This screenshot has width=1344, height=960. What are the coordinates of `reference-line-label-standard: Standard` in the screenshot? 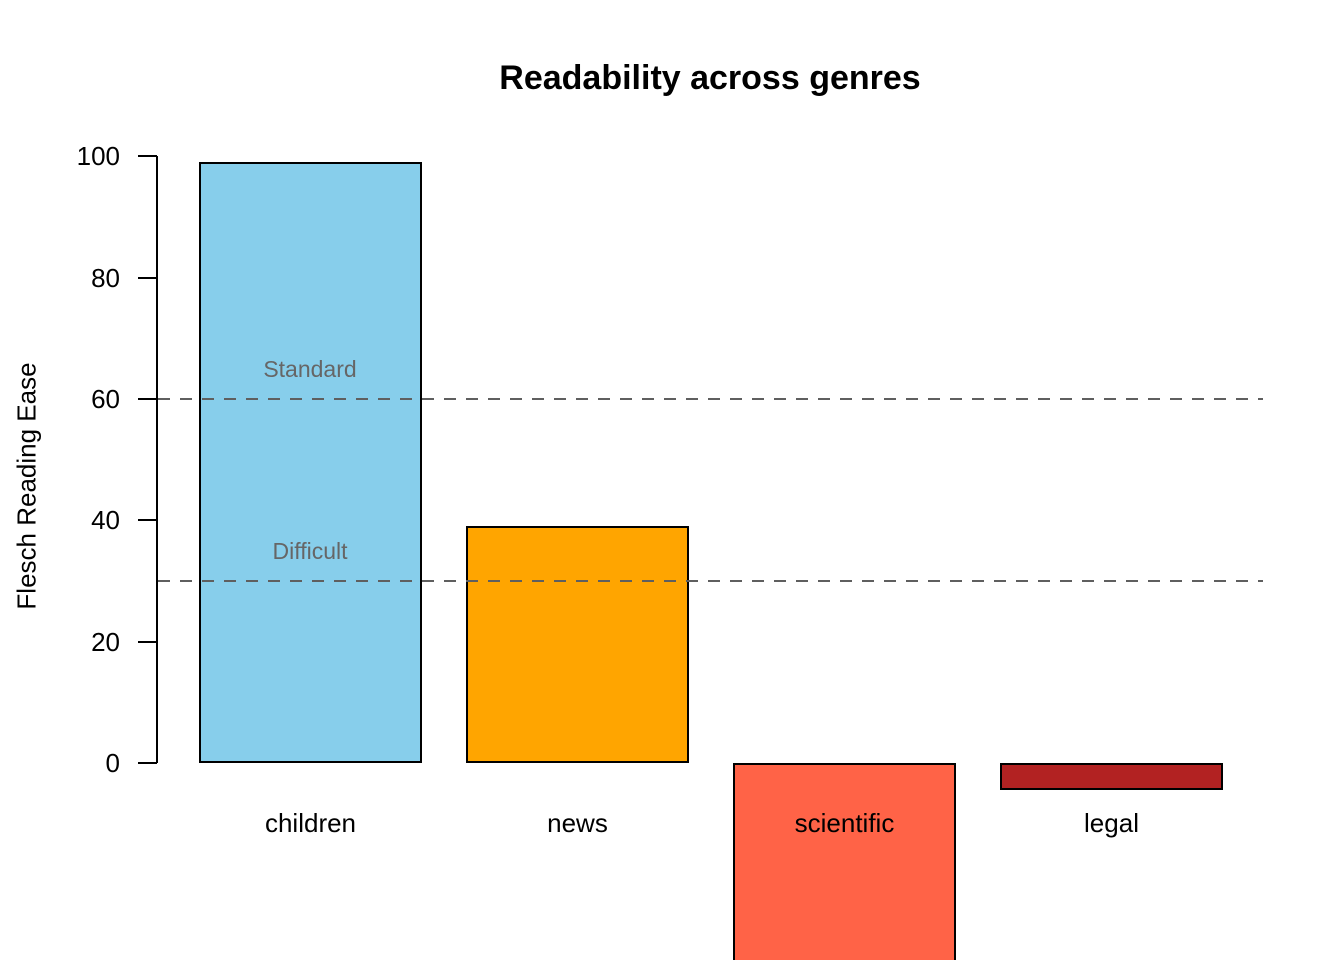 It's located at (310, 368).